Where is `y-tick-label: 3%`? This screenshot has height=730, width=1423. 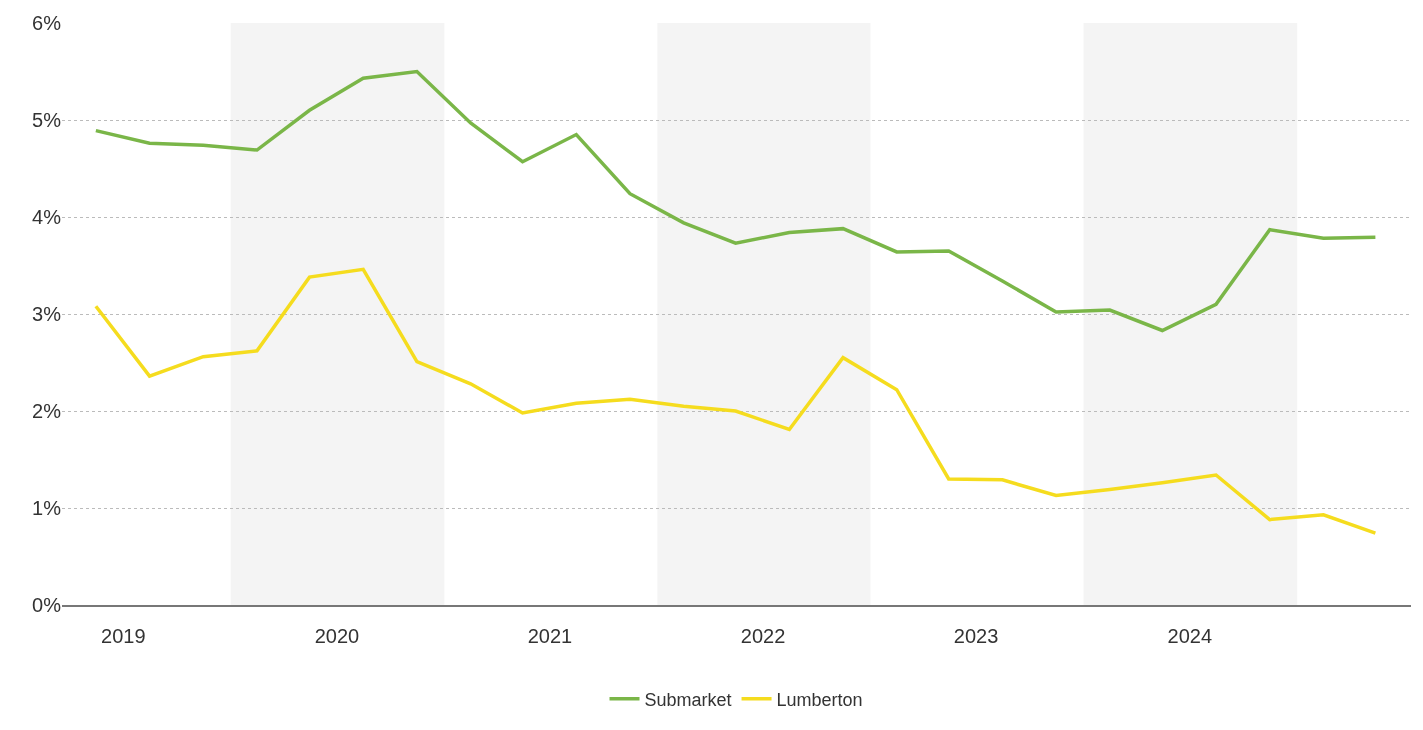 y-tick-label: 3% is located at coordinates (47, 314).